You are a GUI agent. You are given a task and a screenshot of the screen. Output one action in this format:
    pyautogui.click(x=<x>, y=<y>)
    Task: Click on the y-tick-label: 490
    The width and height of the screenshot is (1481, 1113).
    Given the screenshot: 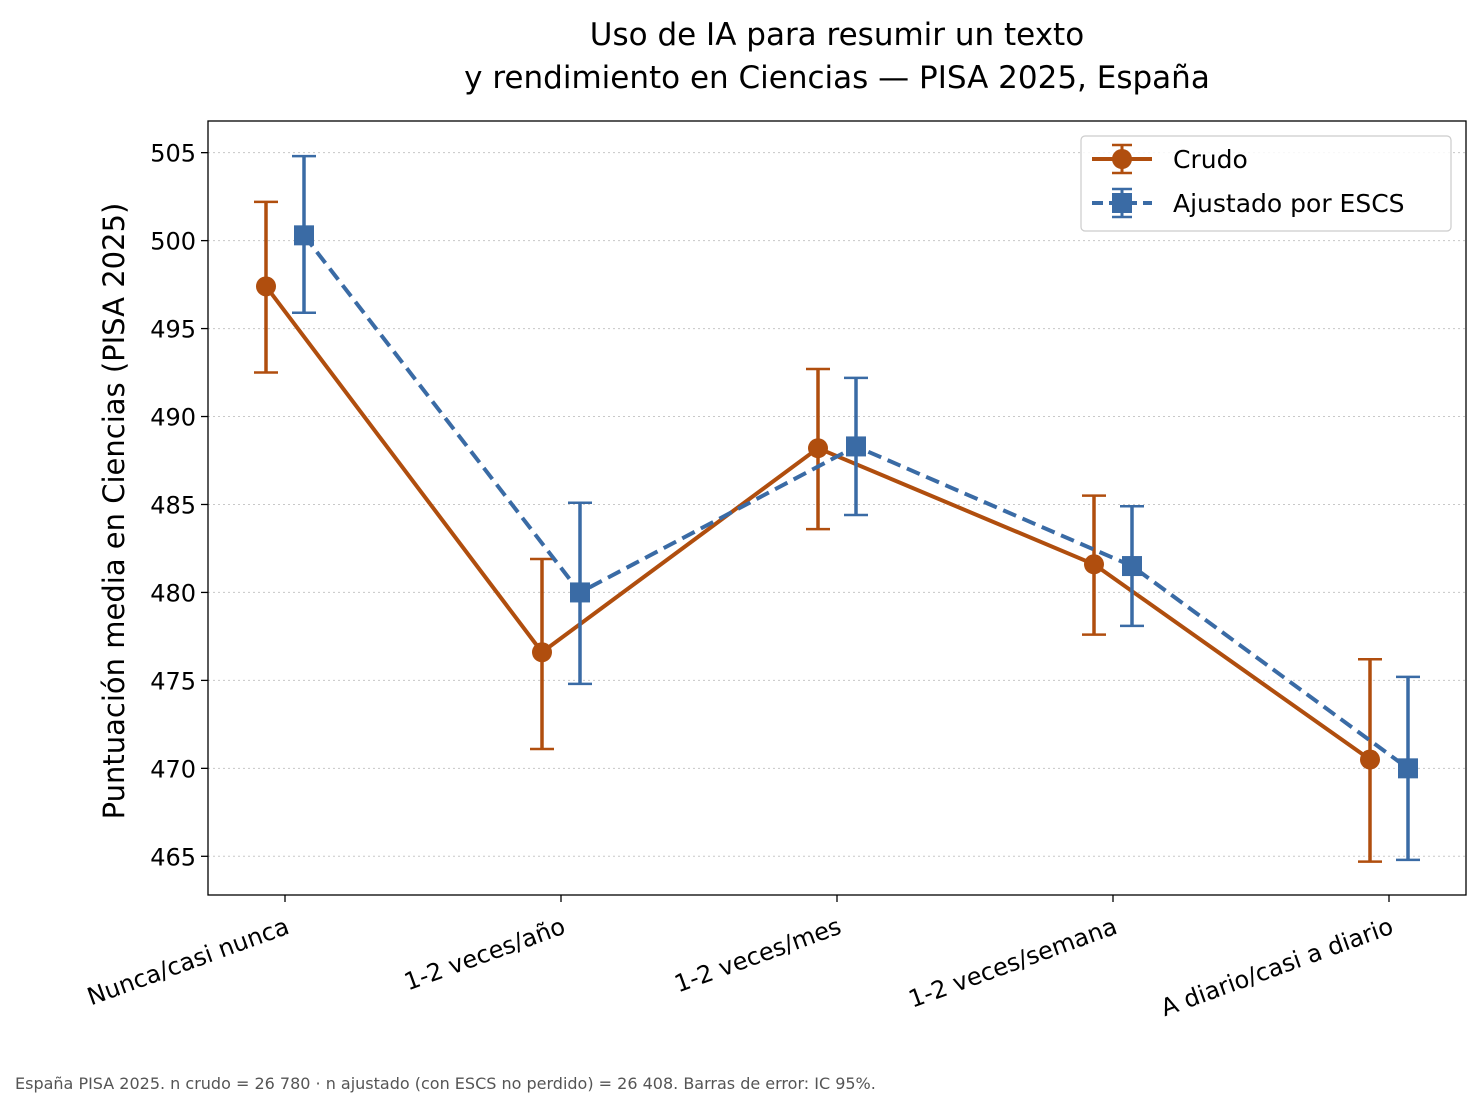 What is the action you would take?
    pyautogui.click(x=173, y=418)
    